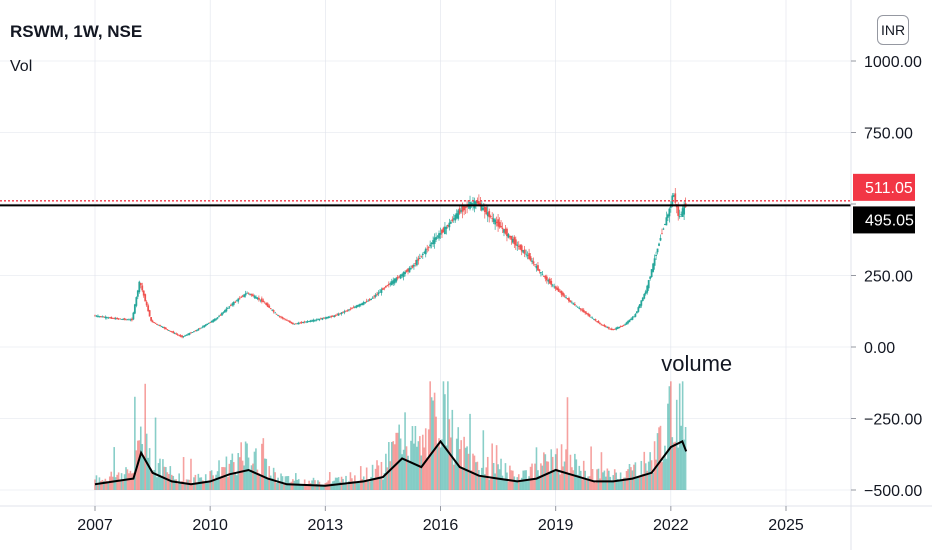  What do you see at coordinates (893, 30) in the screenshot?
I see `currency-button: INR` at bounding box center [893, 30].